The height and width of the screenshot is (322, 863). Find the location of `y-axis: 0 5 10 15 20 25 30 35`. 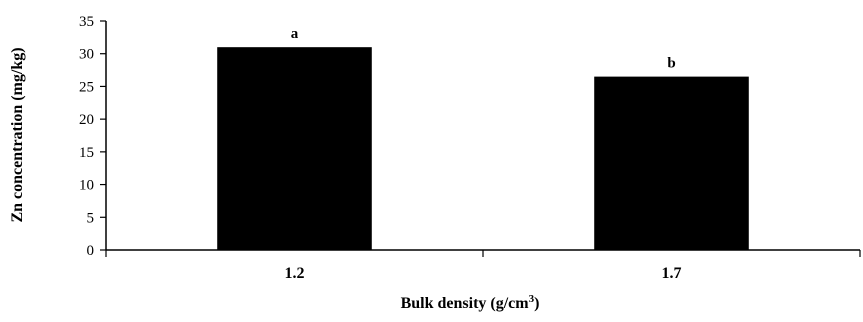

y-axis: 0 5 10 15 20 25 30 35 is located at coordinates (93, 136).